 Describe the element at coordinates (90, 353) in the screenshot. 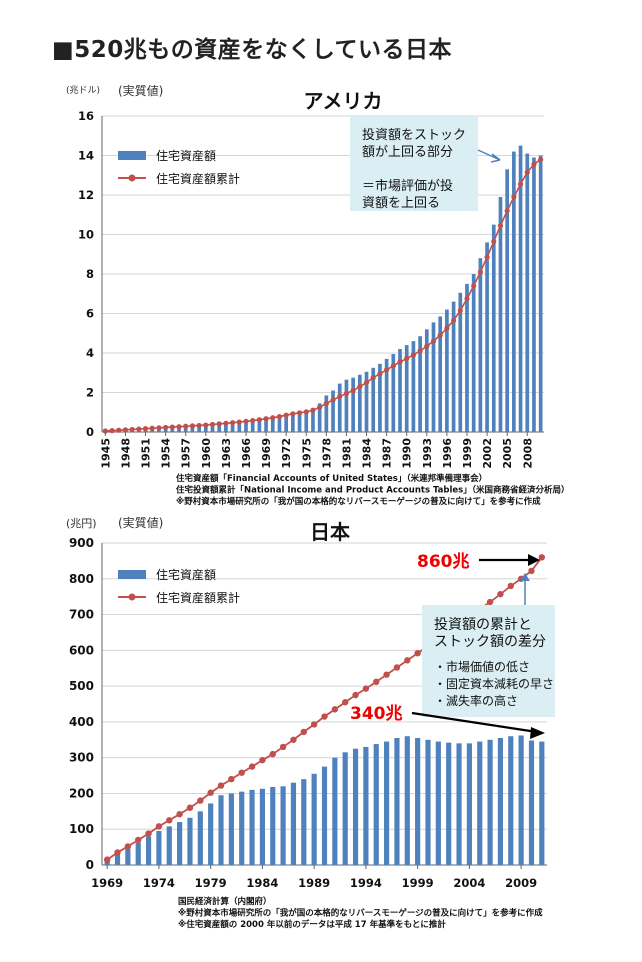

I see `y-tick-label: 4` at that location.